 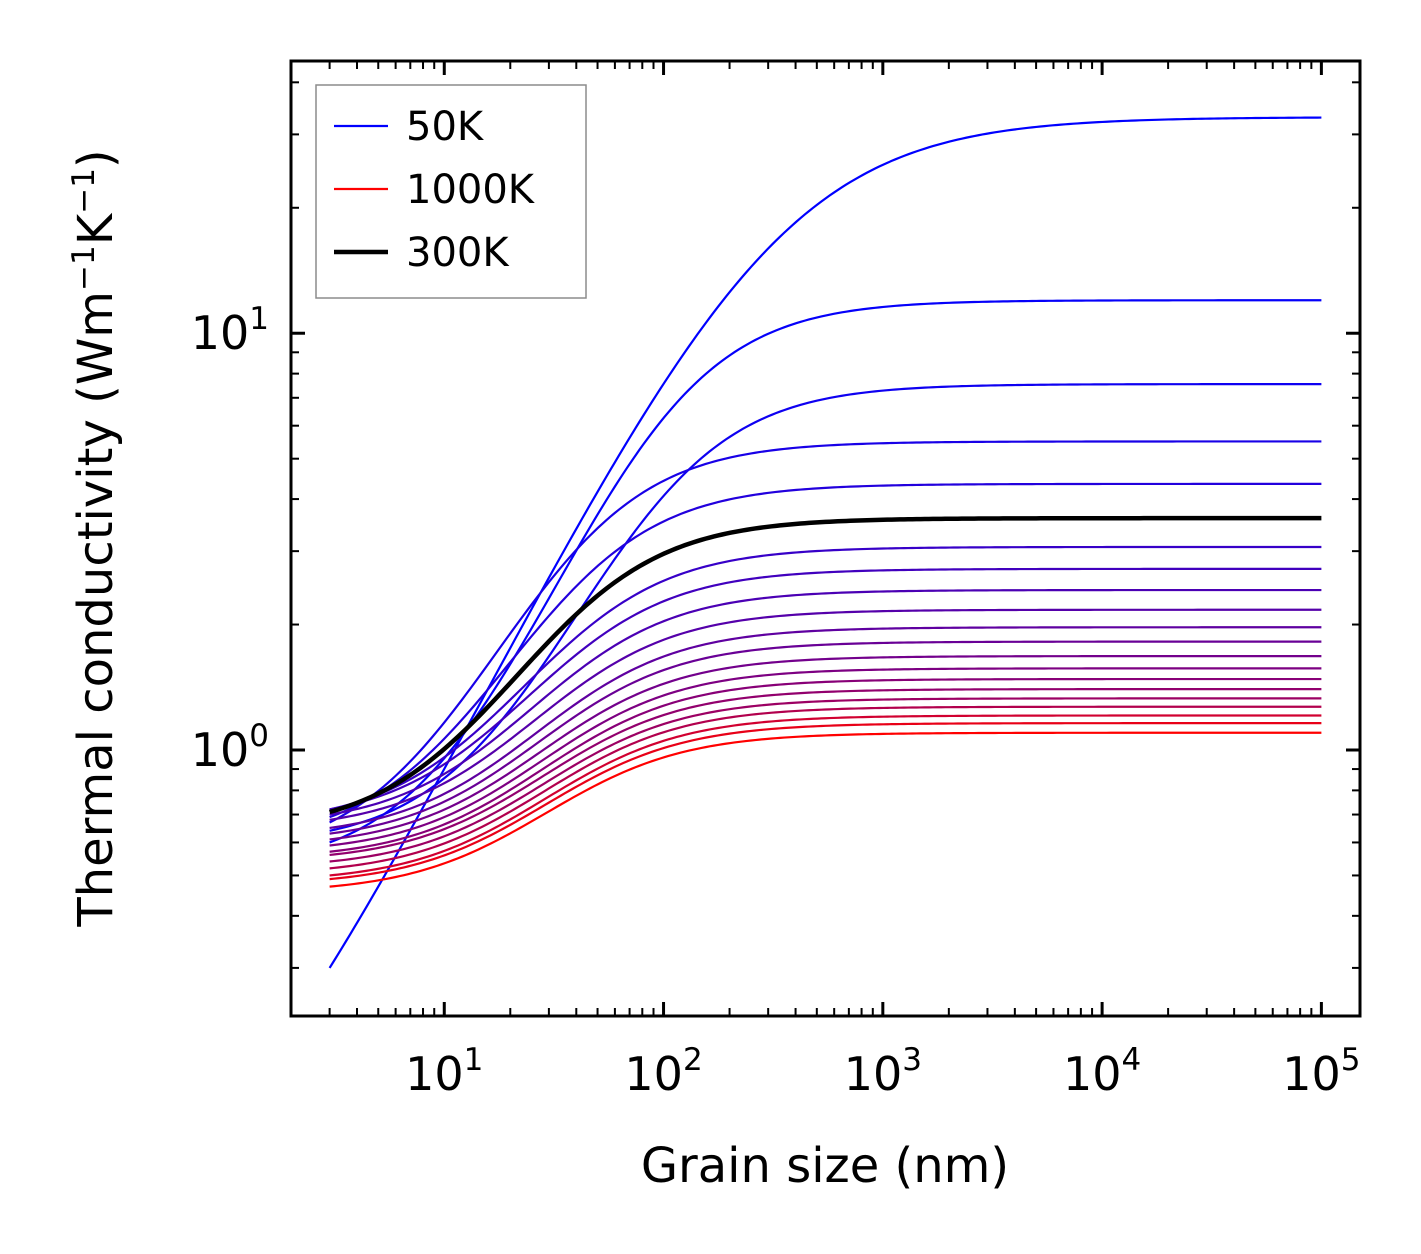 What do you see at coordinates (474, 1060) in the screenshot?
I see `x-tick-label-exp: 1` at bounding box center [474, 1060].